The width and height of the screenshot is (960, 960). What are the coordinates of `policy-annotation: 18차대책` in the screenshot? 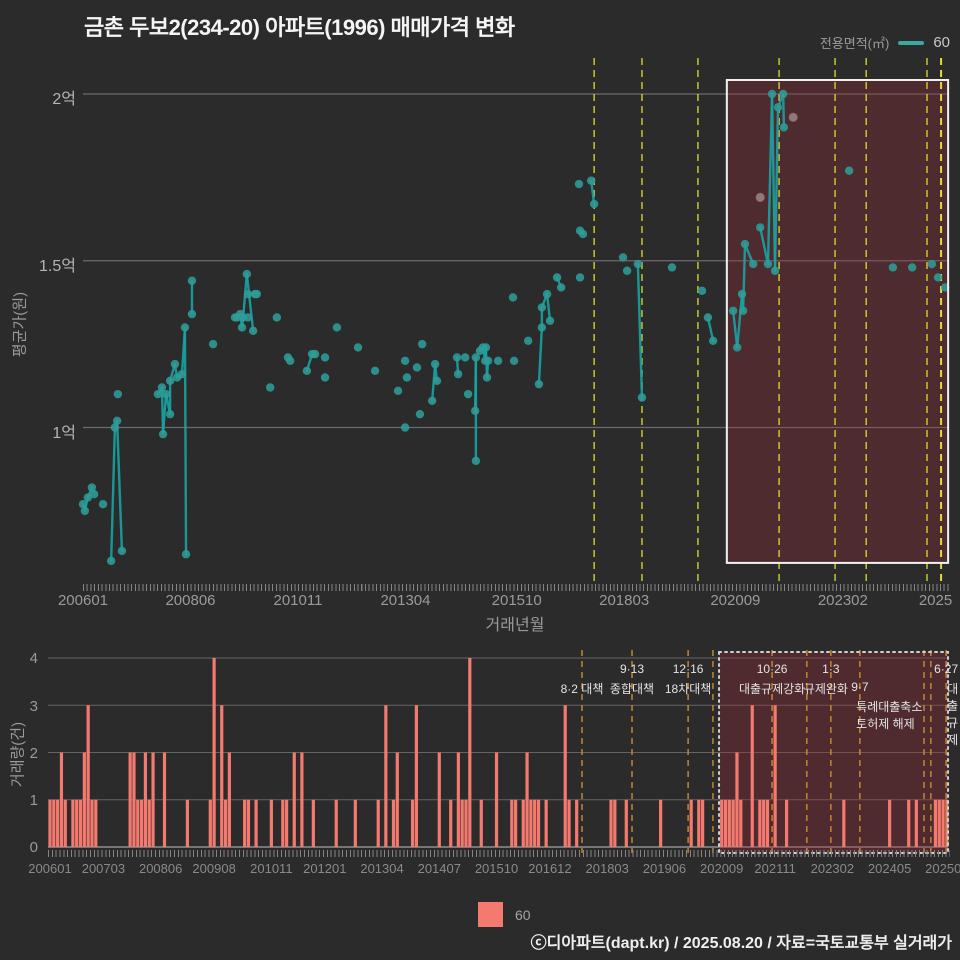 It's located at (688, 689).